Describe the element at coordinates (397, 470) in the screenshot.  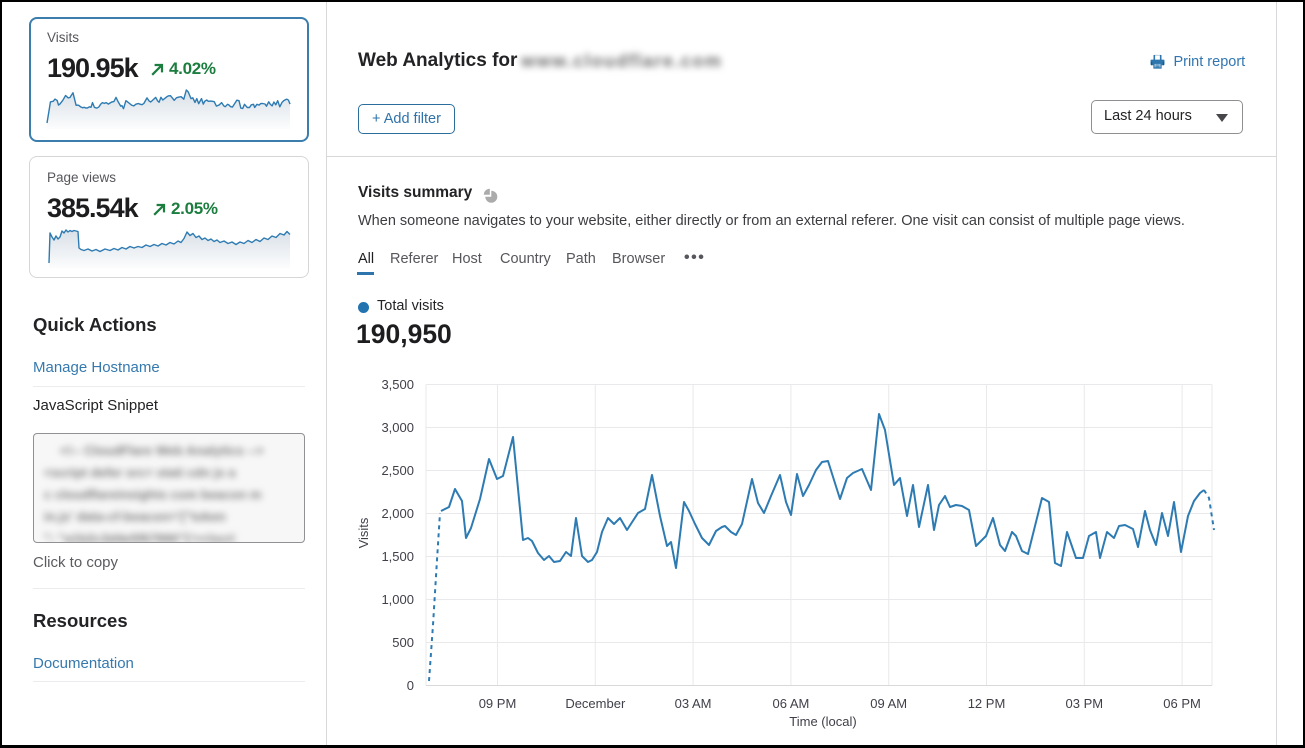
I see `svg-text: 2,500` at that location.